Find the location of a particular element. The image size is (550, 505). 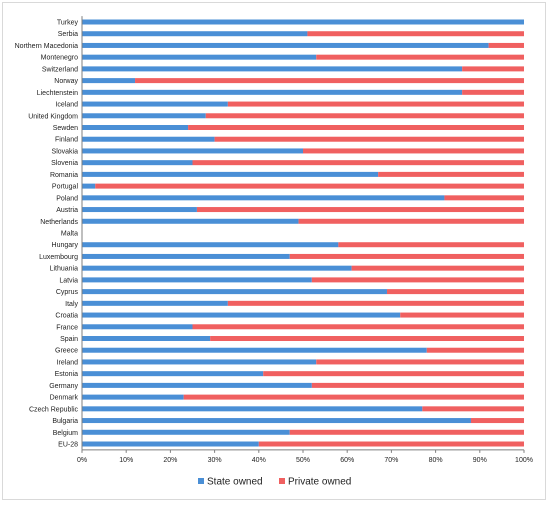

category-label: France is located at coordinates (67, 327).